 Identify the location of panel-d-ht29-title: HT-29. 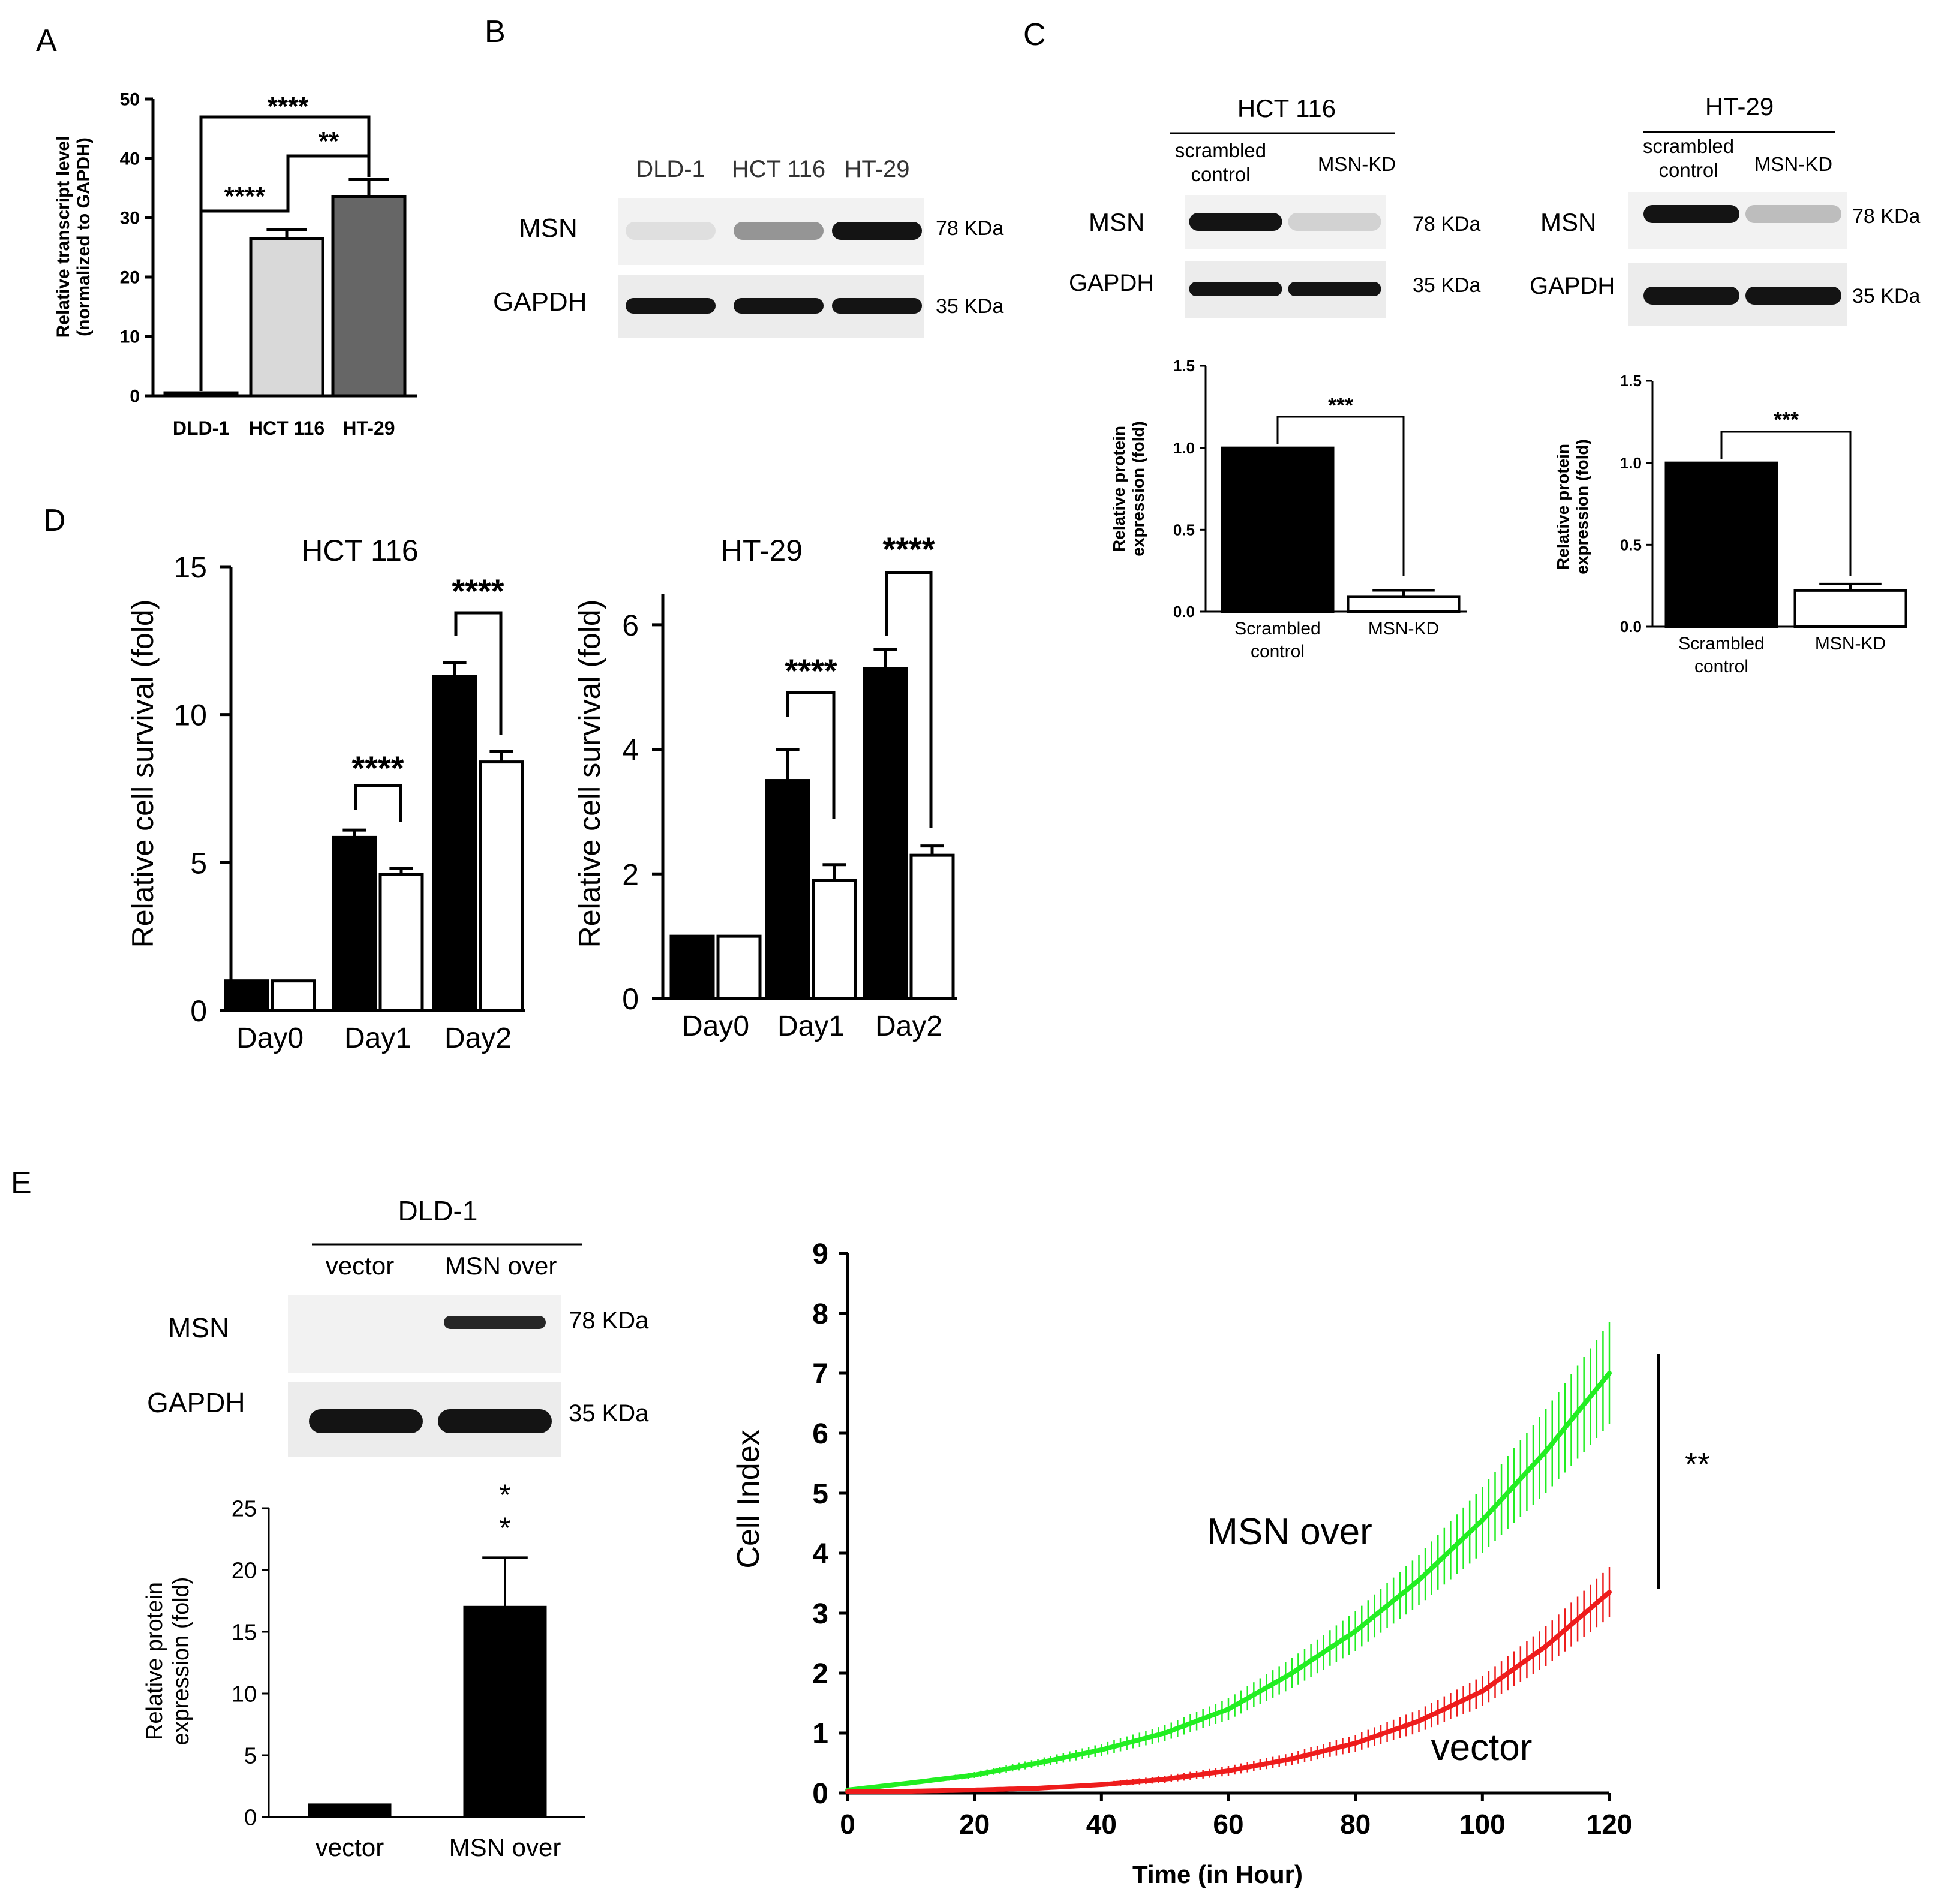
(762, 550).